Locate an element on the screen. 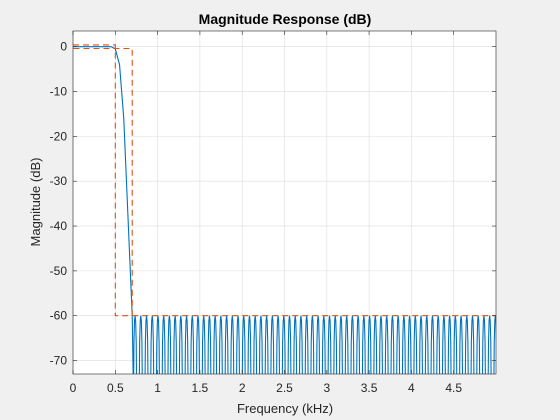 The height and width of the screenshot is (420, 560). chart-title: Magnitude Response (dB) is located at coordinates (285, 19).